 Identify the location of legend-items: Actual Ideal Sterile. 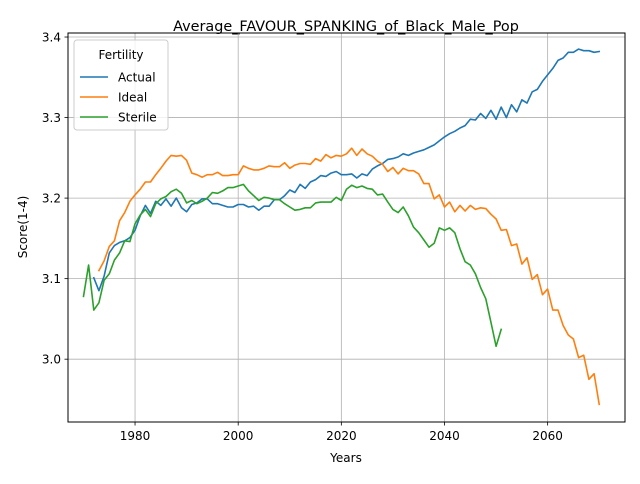
(118, 98).